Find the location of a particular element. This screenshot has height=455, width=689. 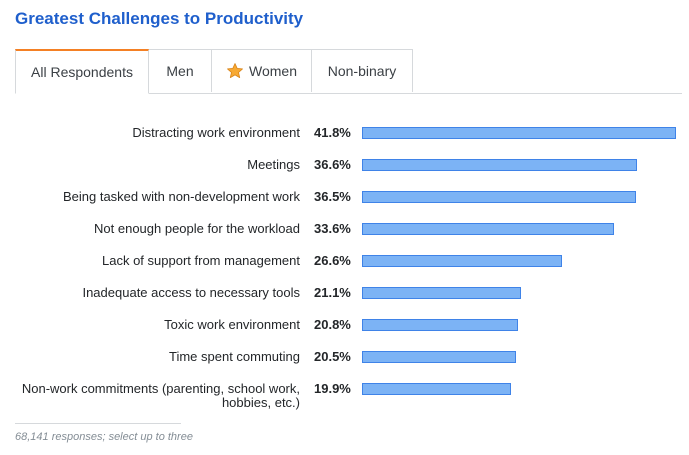

category-label: Inadequate access to necessary tools is located at coordinates (191, 292).